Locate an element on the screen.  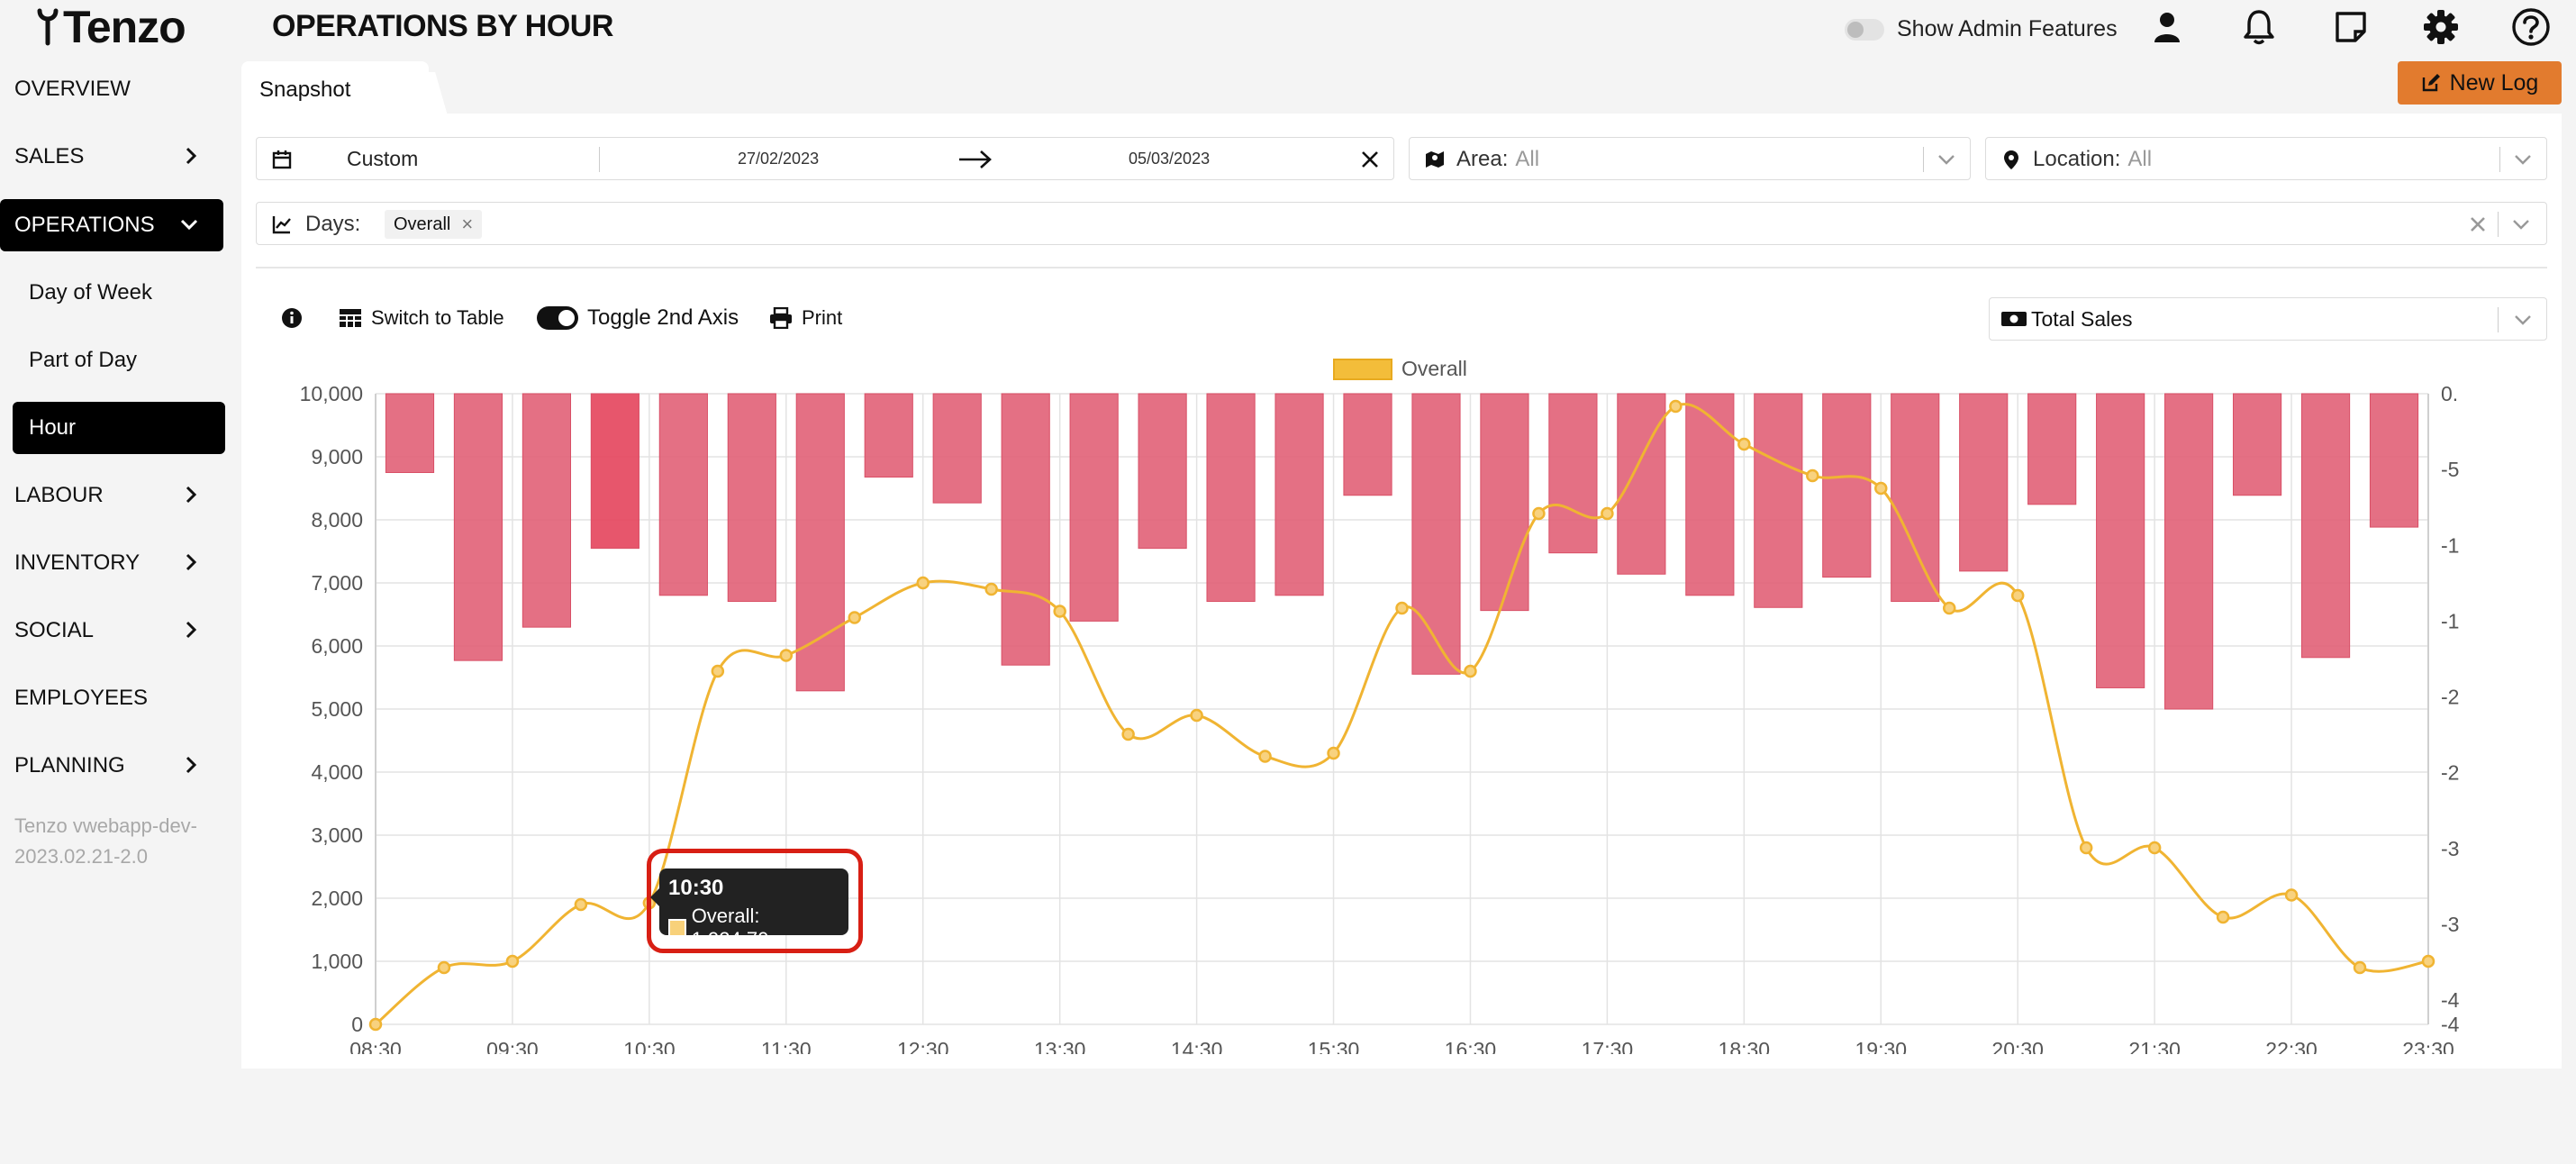
toggle-2nd-axis-switch is located at coordinates (557, 318).